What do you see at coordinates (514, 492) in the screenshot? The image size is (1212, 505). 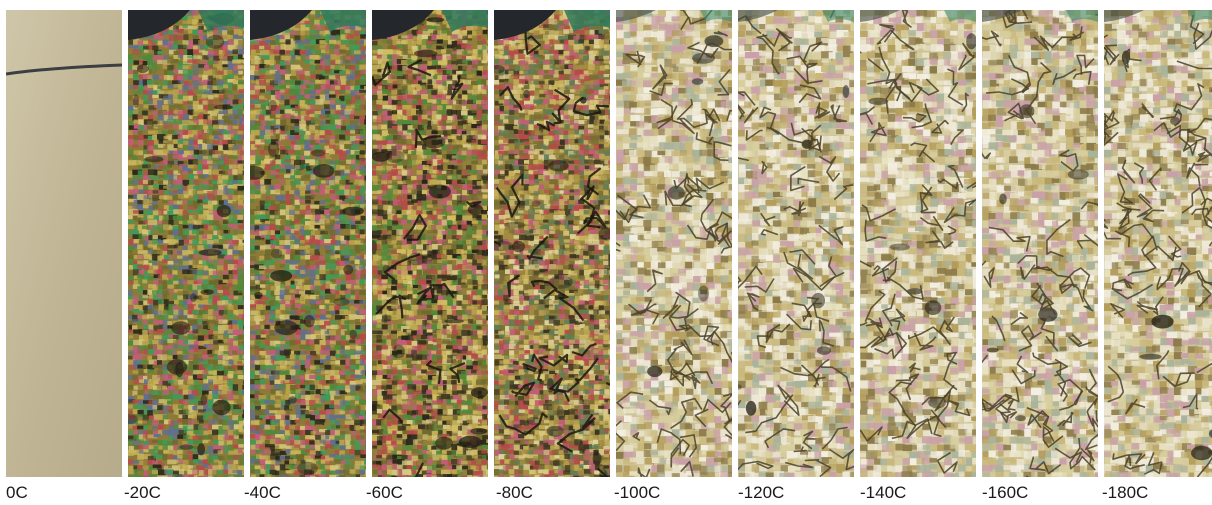 I see `temperature-label-4: -80C` at bounding box center [514, 492].